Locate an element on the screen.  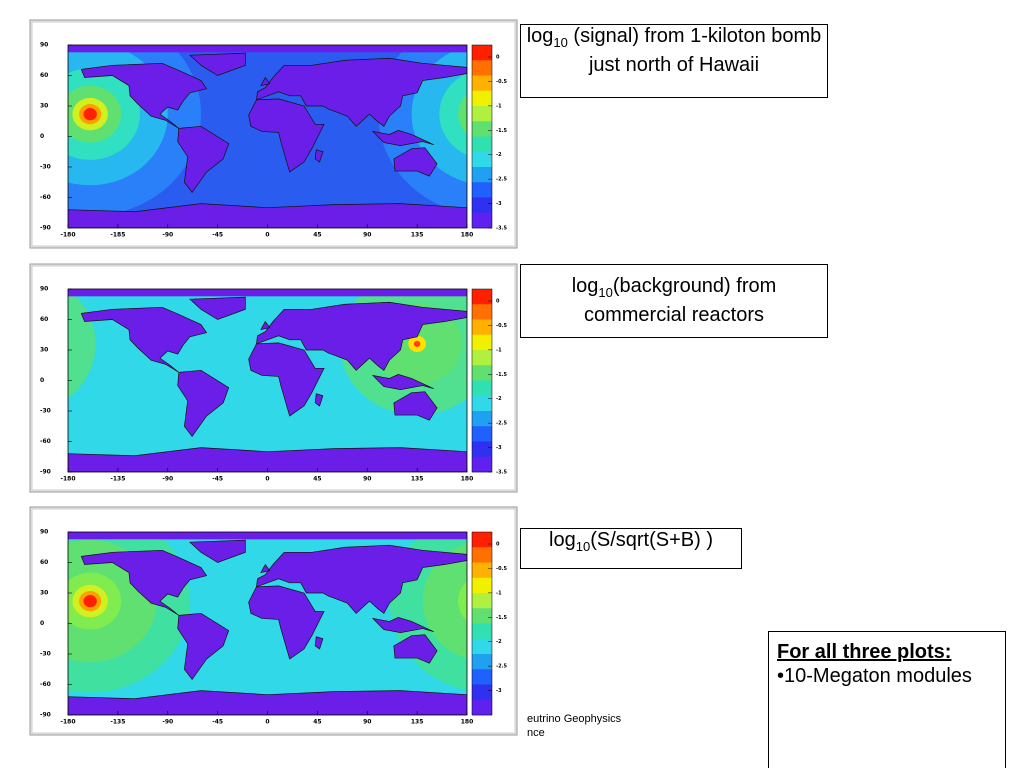
x-tick-label: 90 is located at coordinates (367, 722).